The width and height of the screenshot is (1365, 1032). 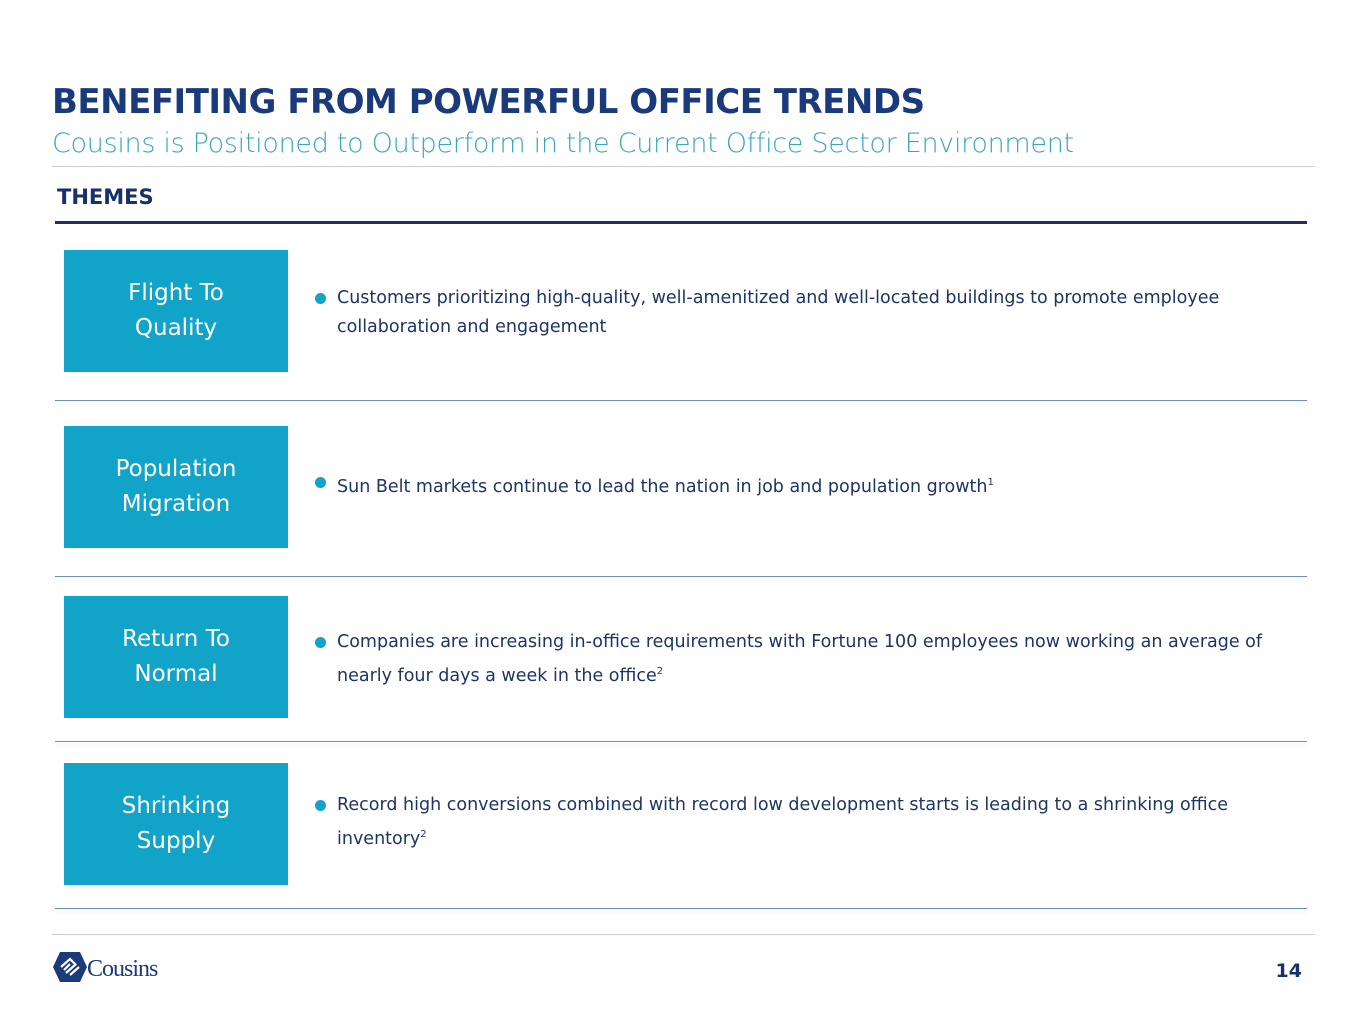 What do you see at coordinates (70, 967) in the screenshot?
I see `logo-icon` at bounding box center [70, 967].